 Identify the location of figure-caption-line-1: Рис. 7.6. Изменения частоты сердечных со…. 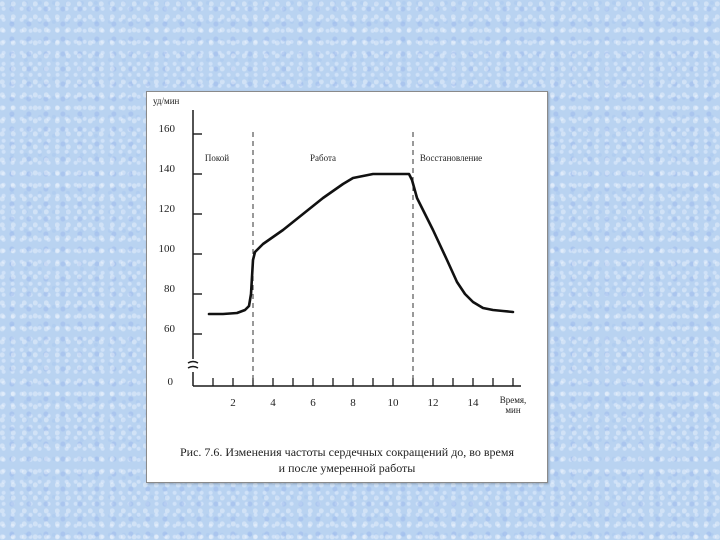
(346, 452).